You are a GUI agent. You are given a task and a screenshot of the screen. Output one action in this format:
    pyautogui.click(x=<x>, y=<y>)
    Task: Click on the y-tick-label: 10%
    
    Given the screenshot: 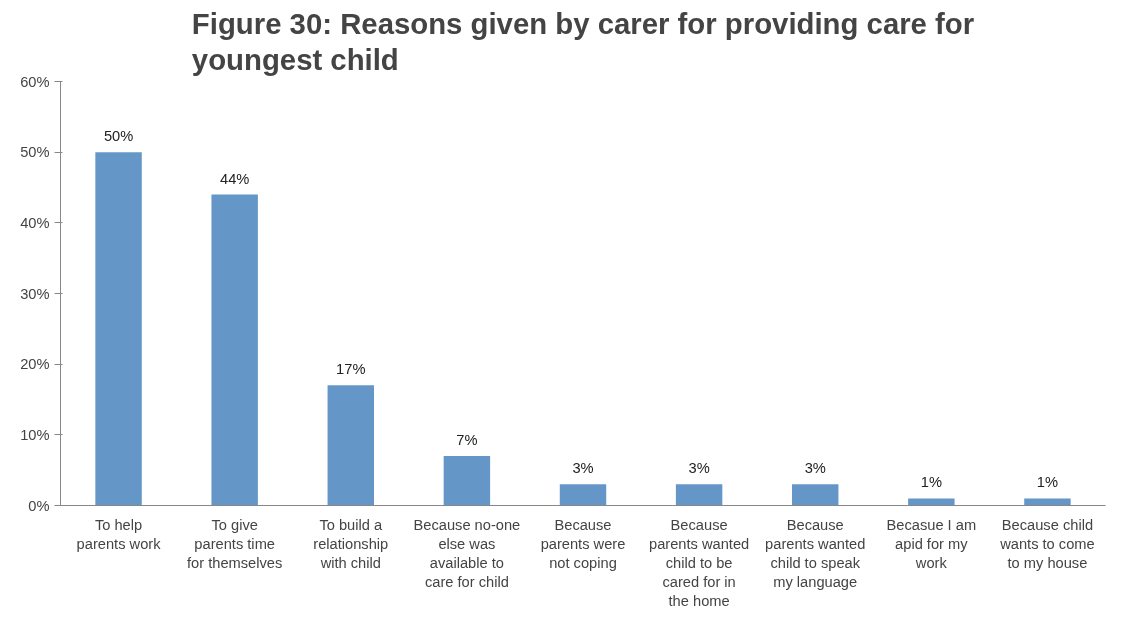 What is the action you would take?
    pyautogui.click(x=35, y=434)
    